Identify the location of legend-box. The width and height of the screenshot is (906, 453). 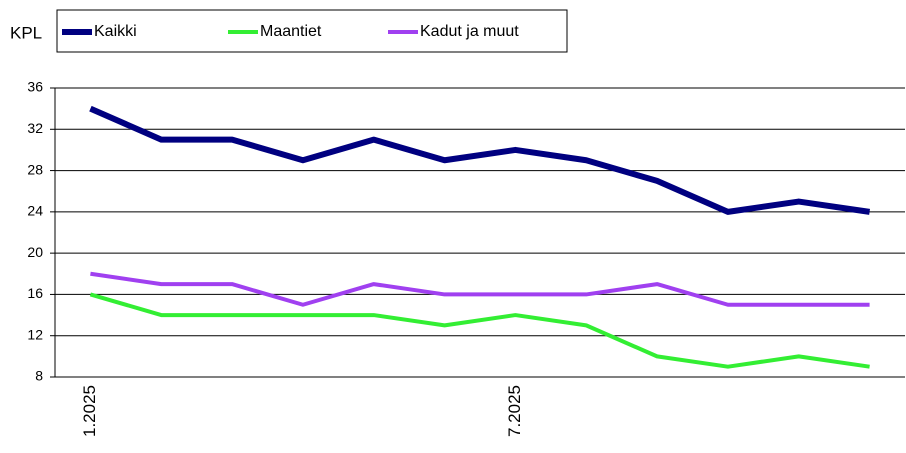
(312, 31).